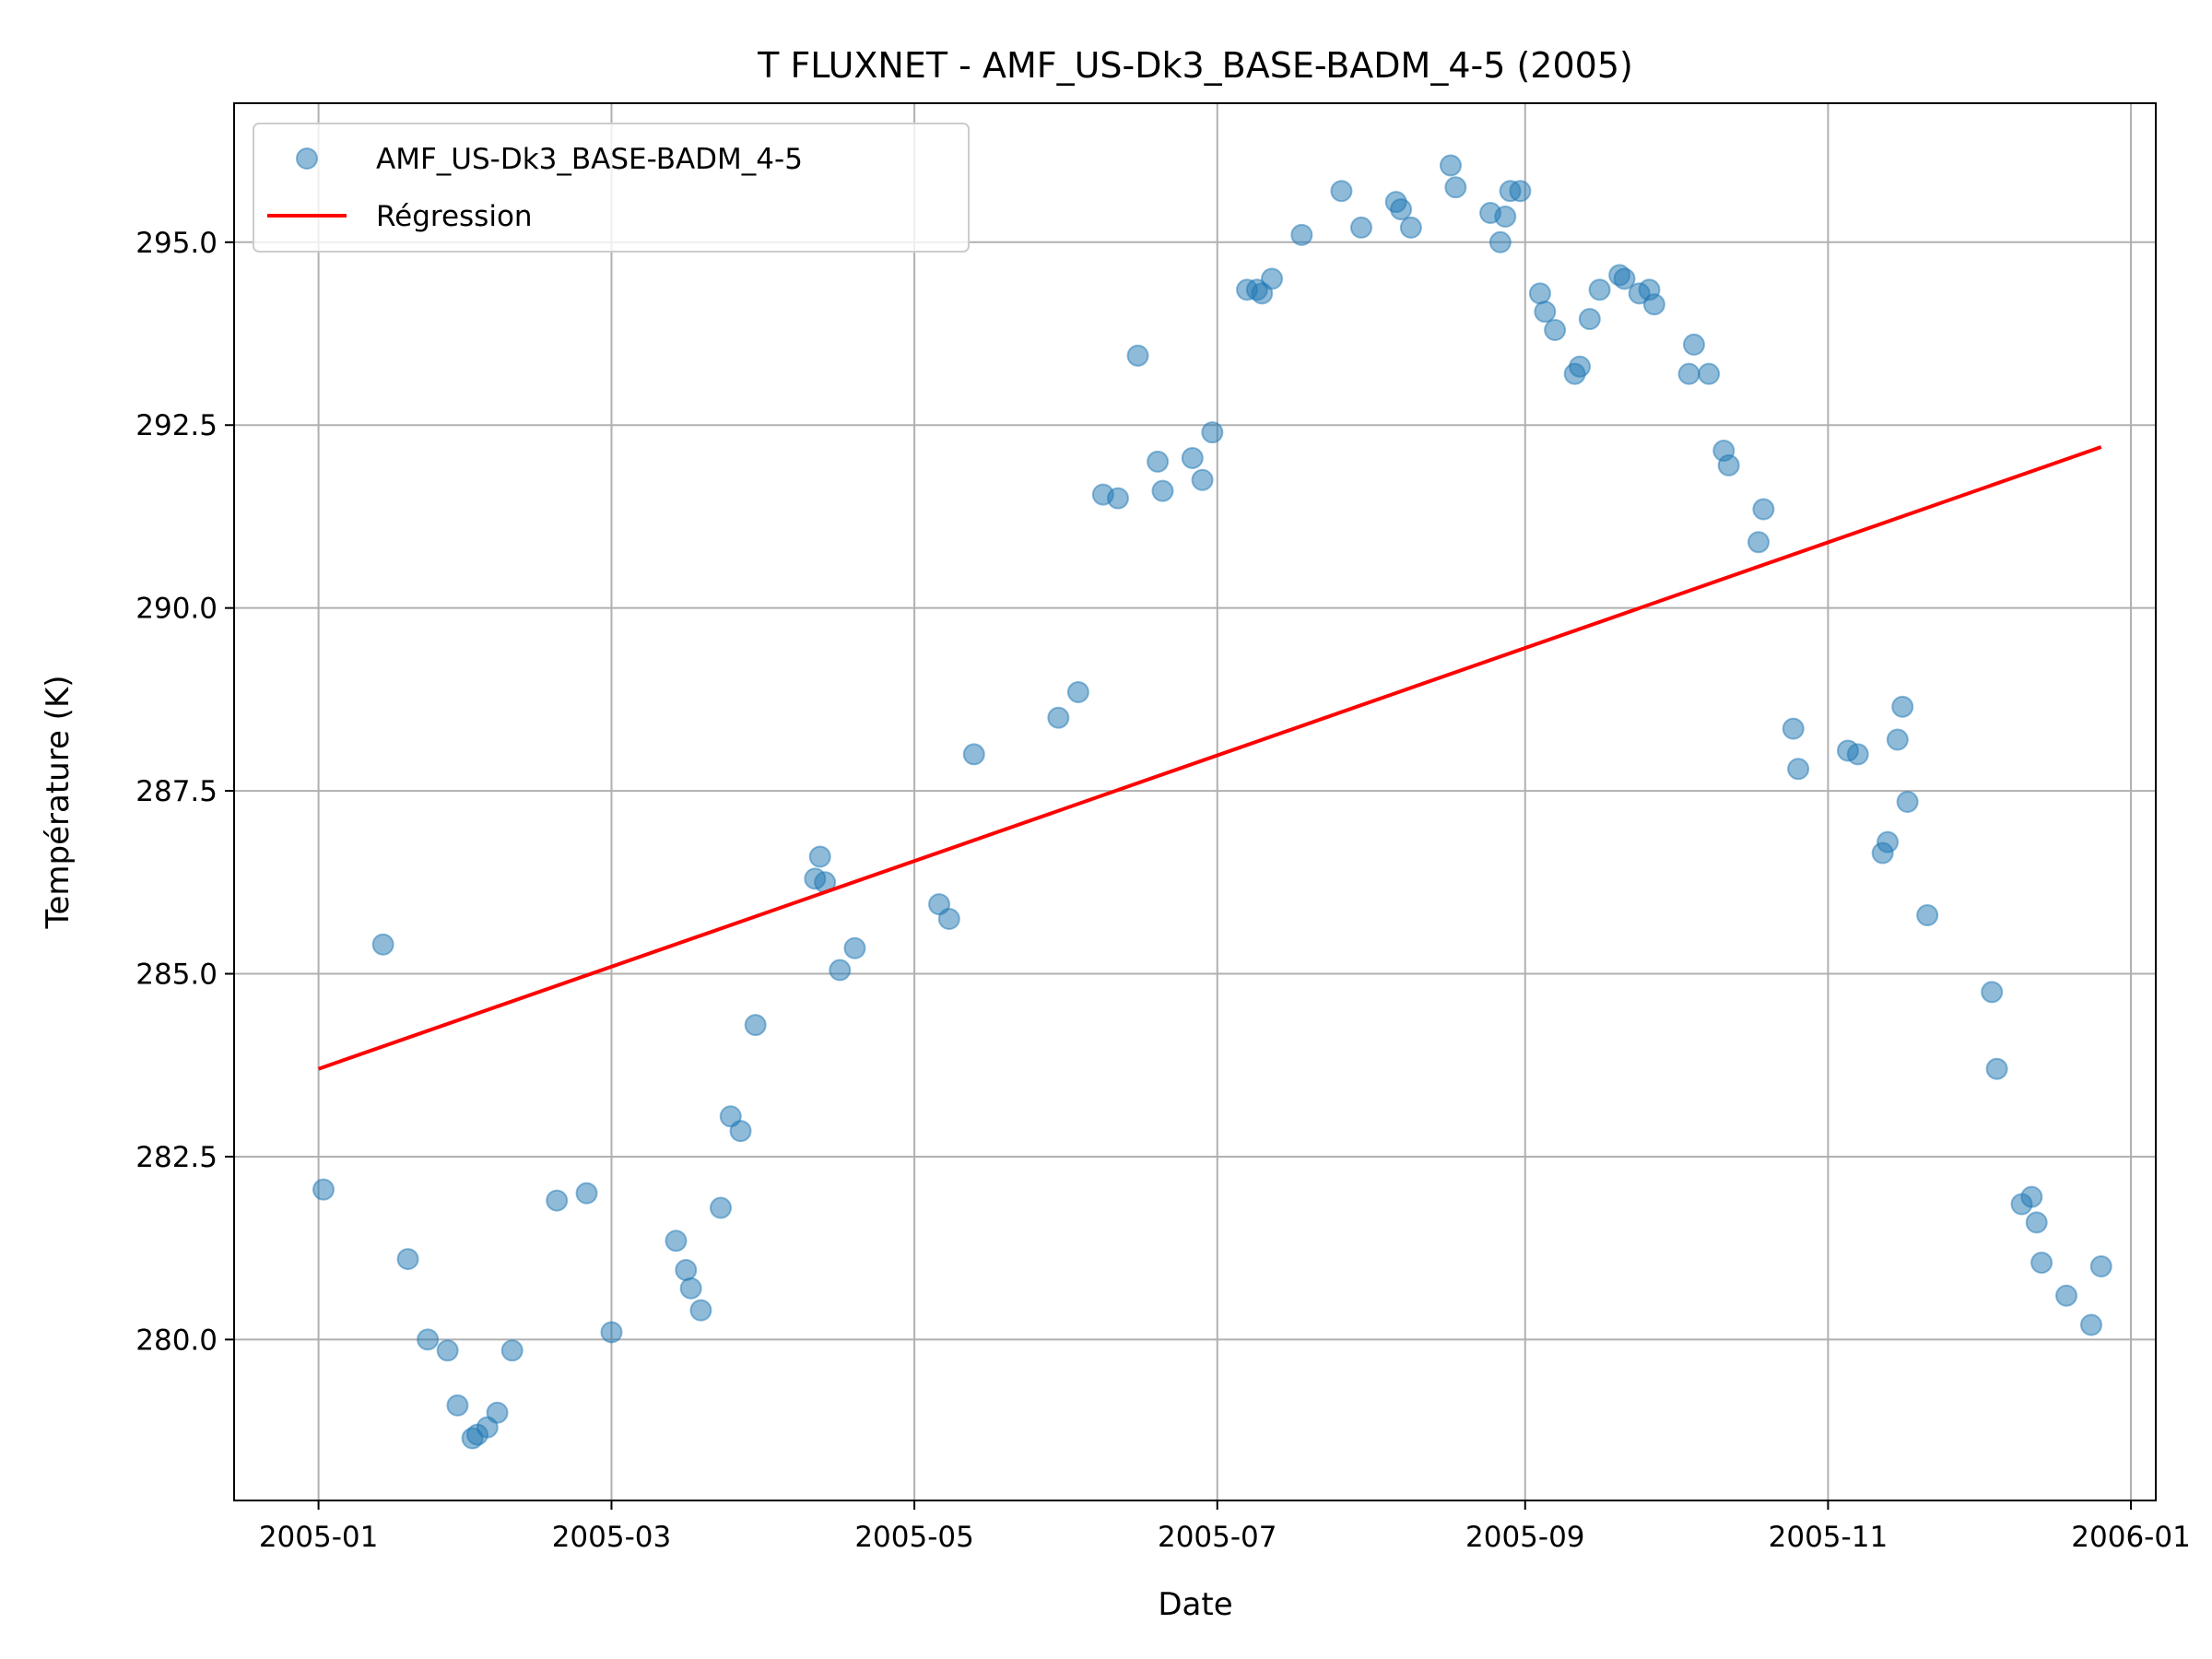 The height and width of the screenshot is (1659, 2212). Describe the element at coordinates (1525, 1537) in the screenshot. I see `x-tick-label: 2005-09` at that location.